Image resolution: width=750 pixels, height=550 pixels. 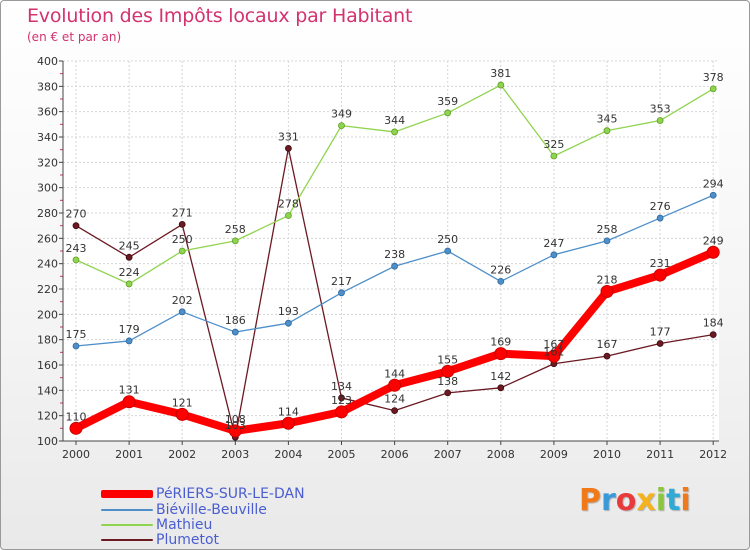 What do you see at coordinates (47, 416) in the screenshot?
I see `y-tick-label: 120` at bounding box center [47, 416].